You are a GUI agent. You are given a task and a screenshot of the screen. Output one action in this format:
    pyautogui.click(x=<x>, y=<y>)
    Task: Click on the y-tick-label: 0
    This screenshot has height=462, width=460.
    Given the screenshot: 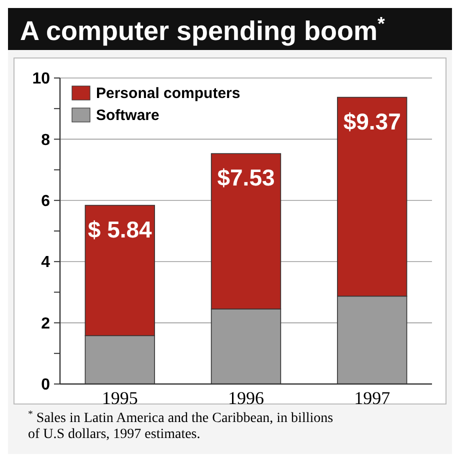 What is the action you would take?
    pyautogui.click(x=45, y=385)
    